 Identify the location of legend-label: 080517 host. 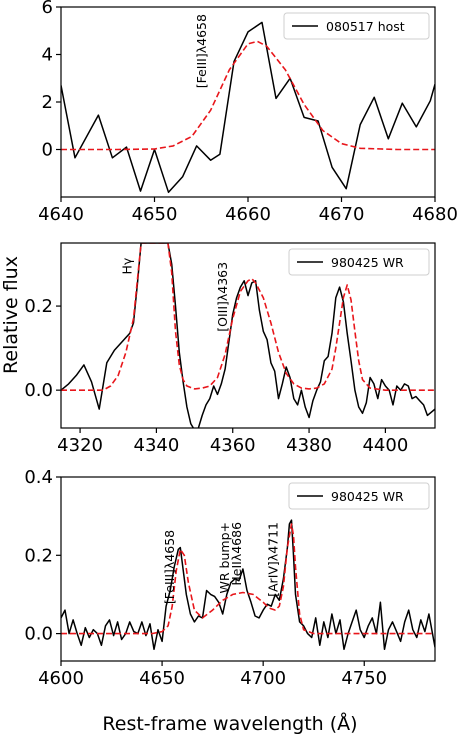
(365, 26).